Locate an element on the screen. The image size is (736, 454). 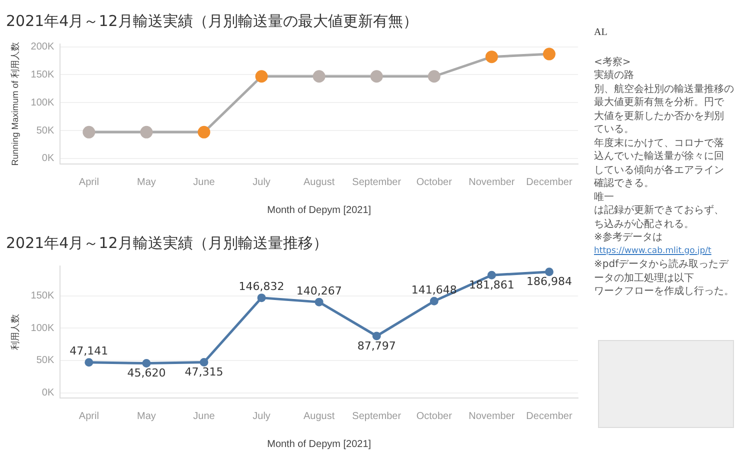
text: https://www.cab.mlit.go.jp/t is located at coordinates (653, 251).